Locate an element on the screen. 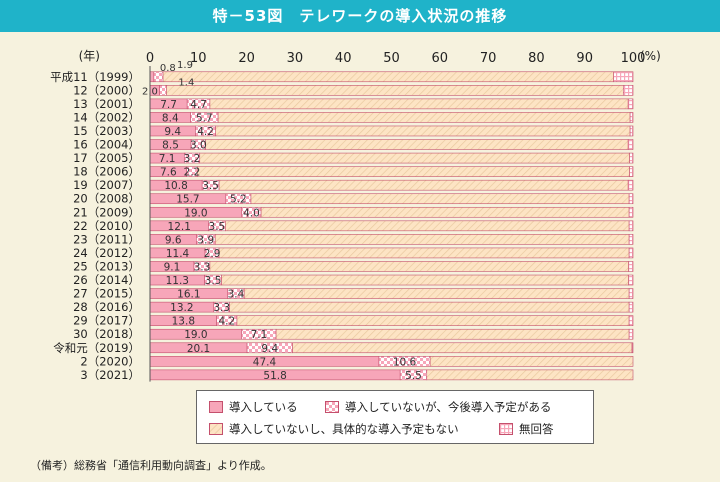 This screenshot has height=482, width=720. y-category-label: 3（2021） is located at coordinates (110, 375).